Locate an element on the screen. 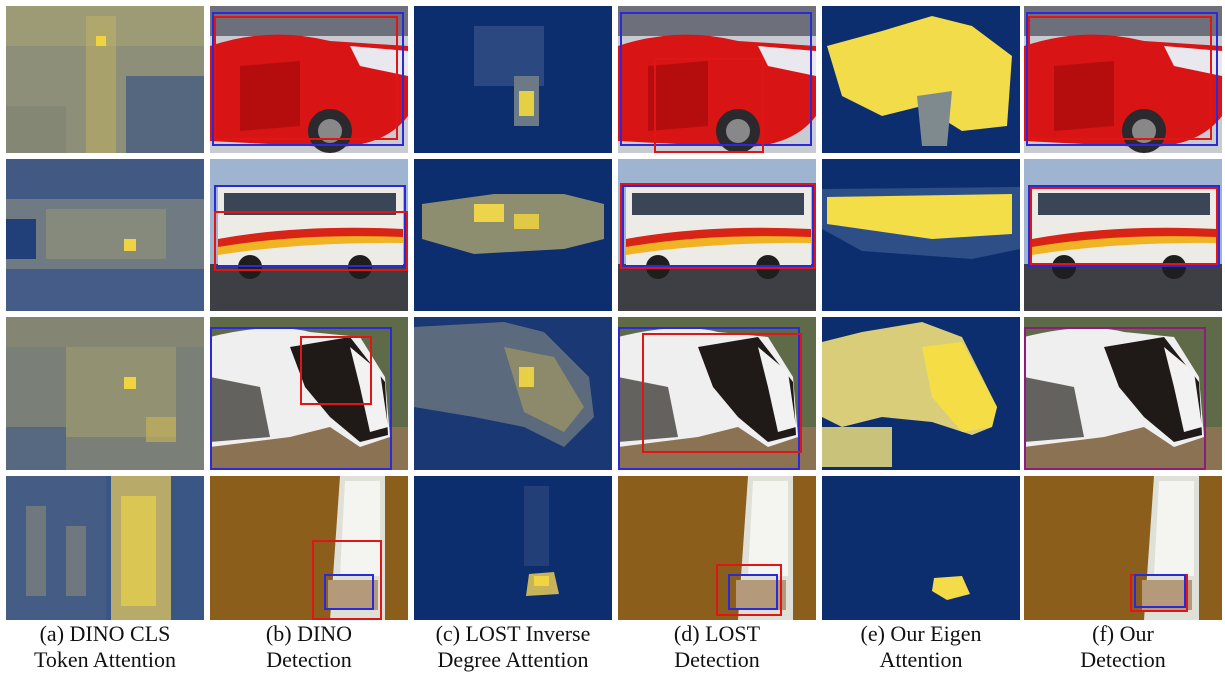 This screenshot has height=691, width=1225. dino-detection-cat is located at coordinates (309, 548).